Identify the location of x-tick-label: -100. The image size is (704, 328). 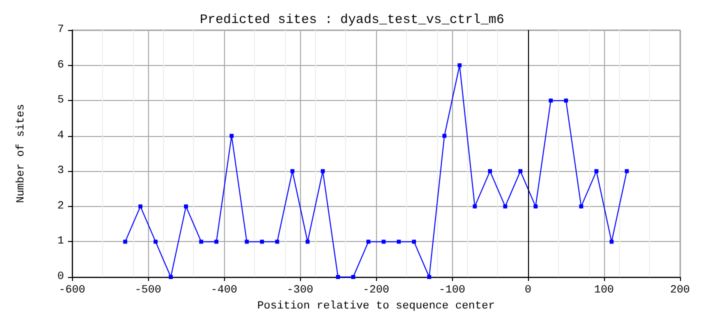
(452, 290).